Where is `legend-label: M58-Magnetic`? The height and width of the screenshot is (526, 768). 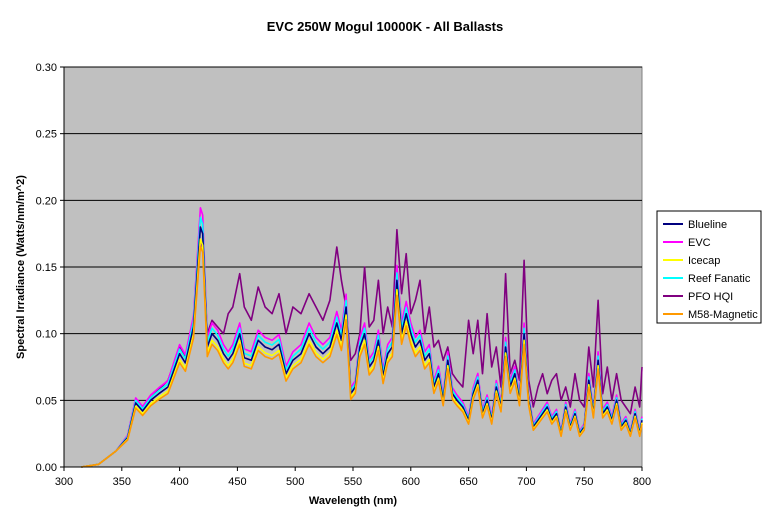 legend-label: M58-Magnetic is located at coordinates (723, 315).